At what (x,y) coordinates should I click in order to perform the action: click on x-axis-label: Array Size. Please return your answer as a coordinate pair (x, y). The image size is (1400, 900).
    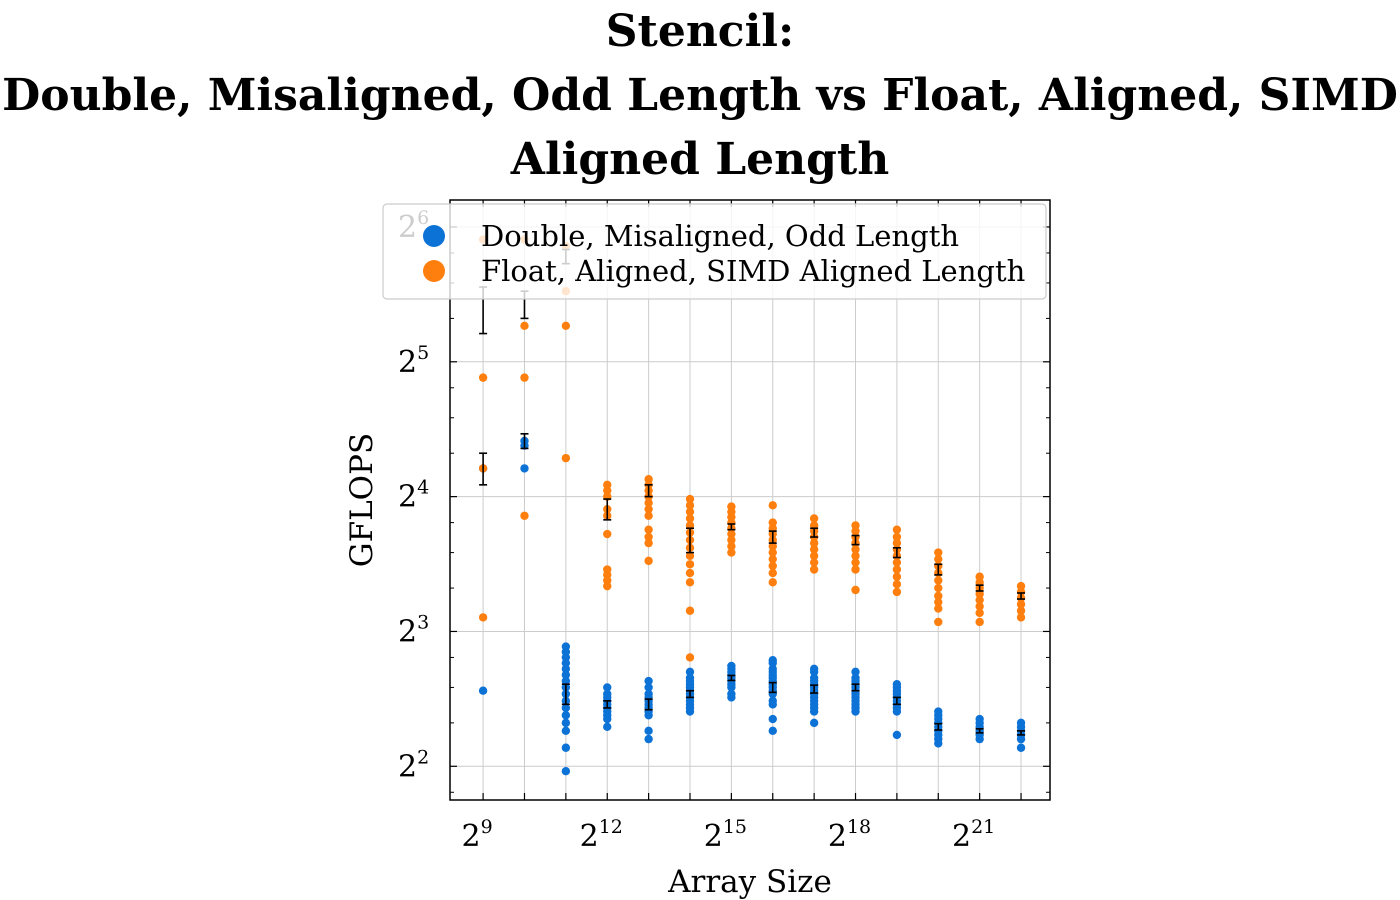
    Looking at the image, I should click on (749, 882).